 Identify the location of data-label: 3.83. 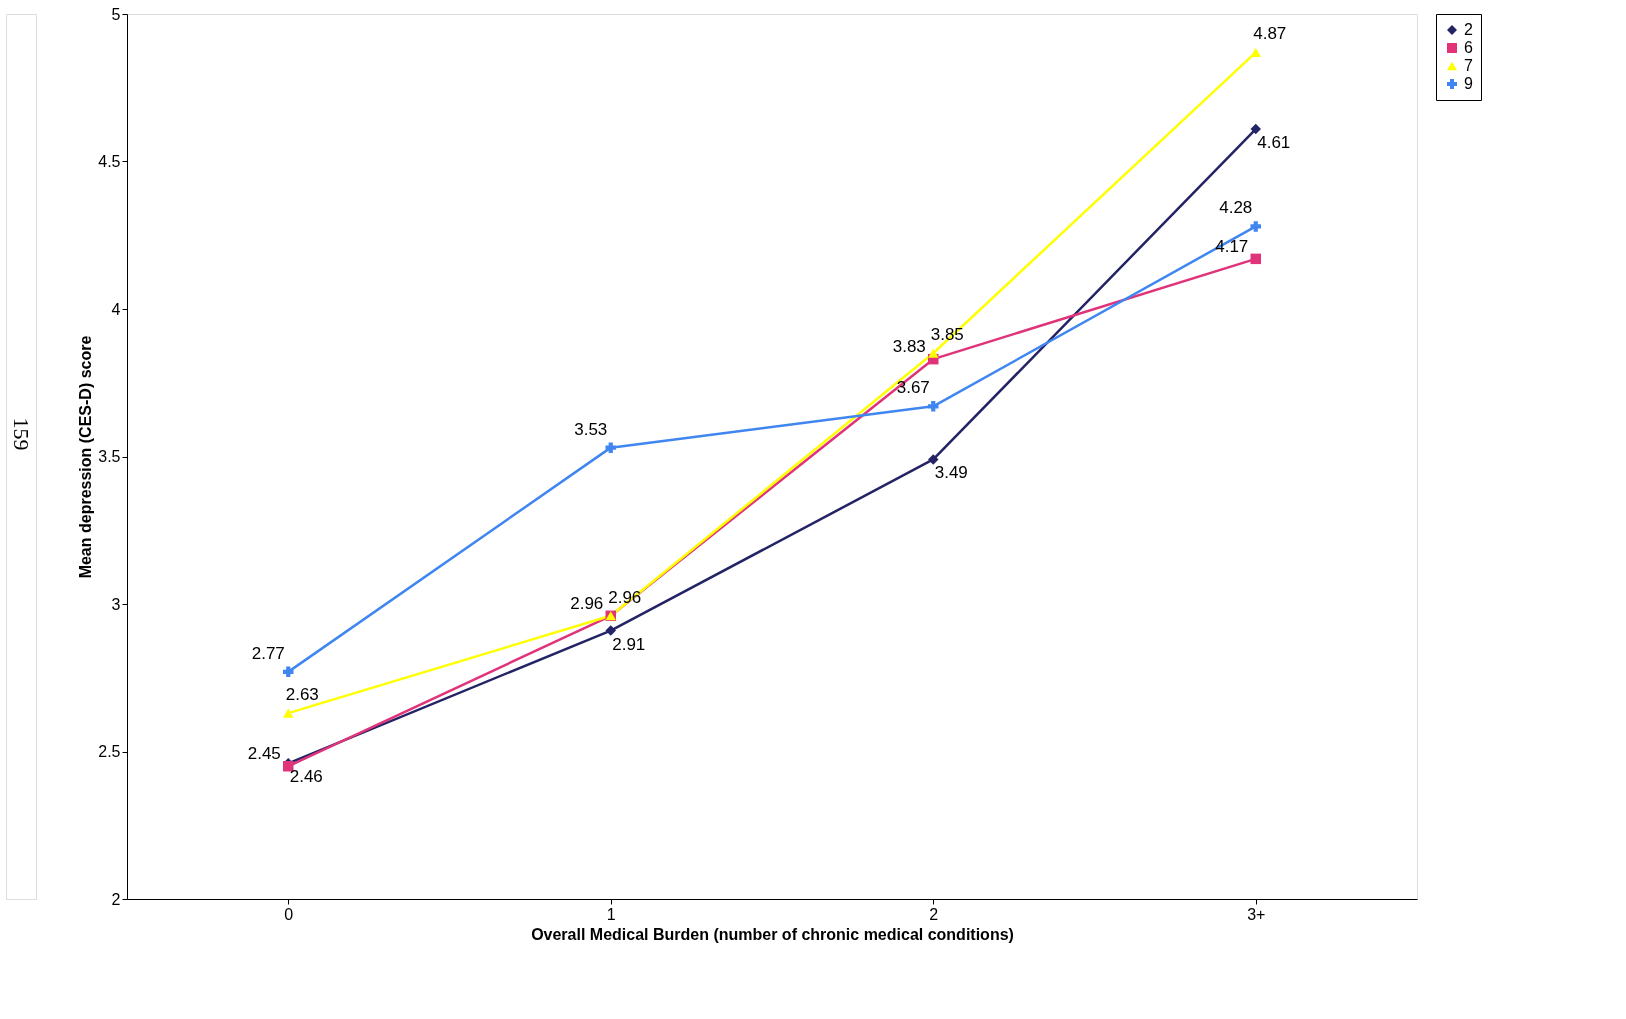
(909, 347).